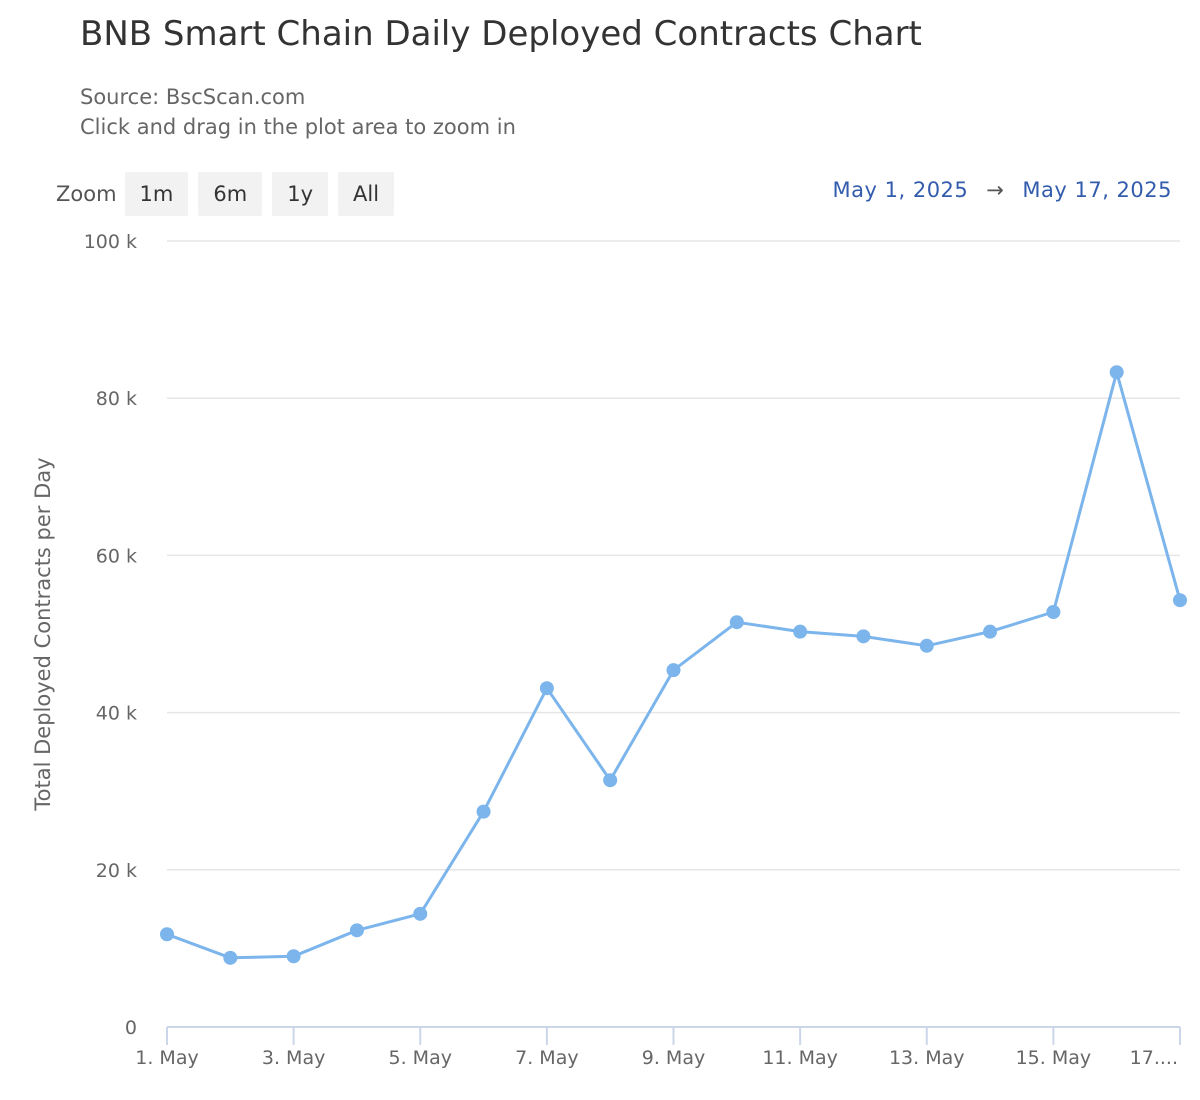  I want to click on y-axis-title: Total Deployed Contracts per Day, so click(43, 634).